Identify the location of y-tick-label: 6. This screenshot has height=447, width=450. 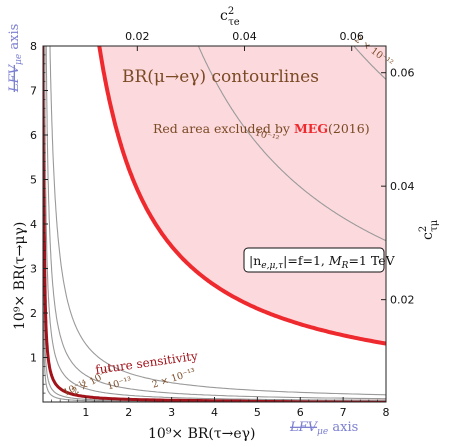
(33, 135).